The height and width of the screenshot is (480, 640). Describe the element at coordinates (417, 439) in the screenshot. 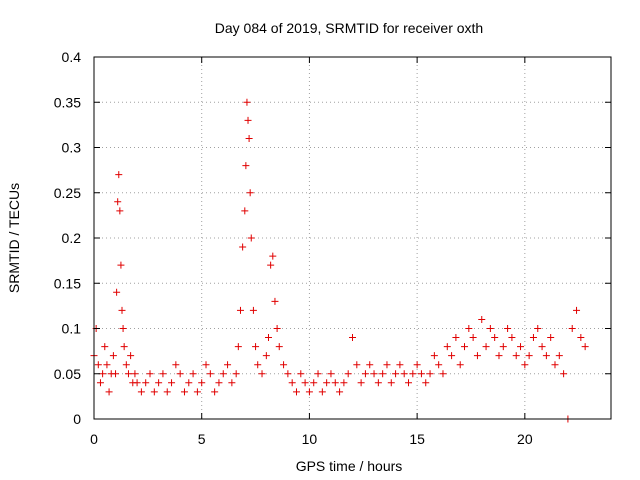

I see `x-tick-label: 15` at that location.